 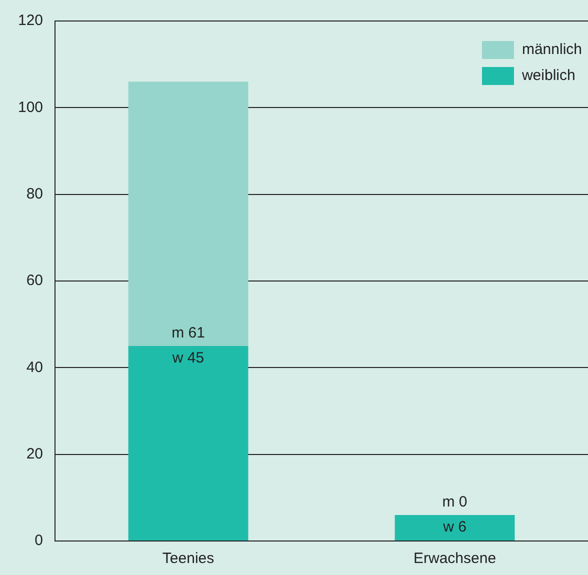 I want to click on y-tick-label: 120, so click(x=31, y=21).